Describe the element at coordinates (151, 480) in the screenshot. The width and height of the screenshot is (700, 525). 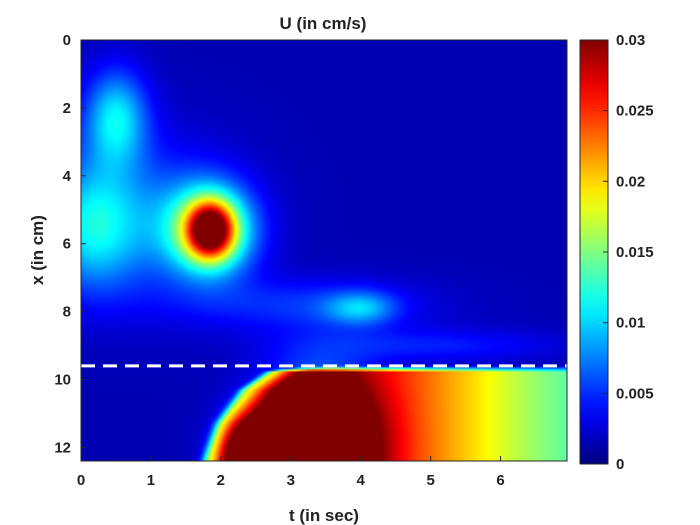
I see `x-tick-label: 1` at that location.